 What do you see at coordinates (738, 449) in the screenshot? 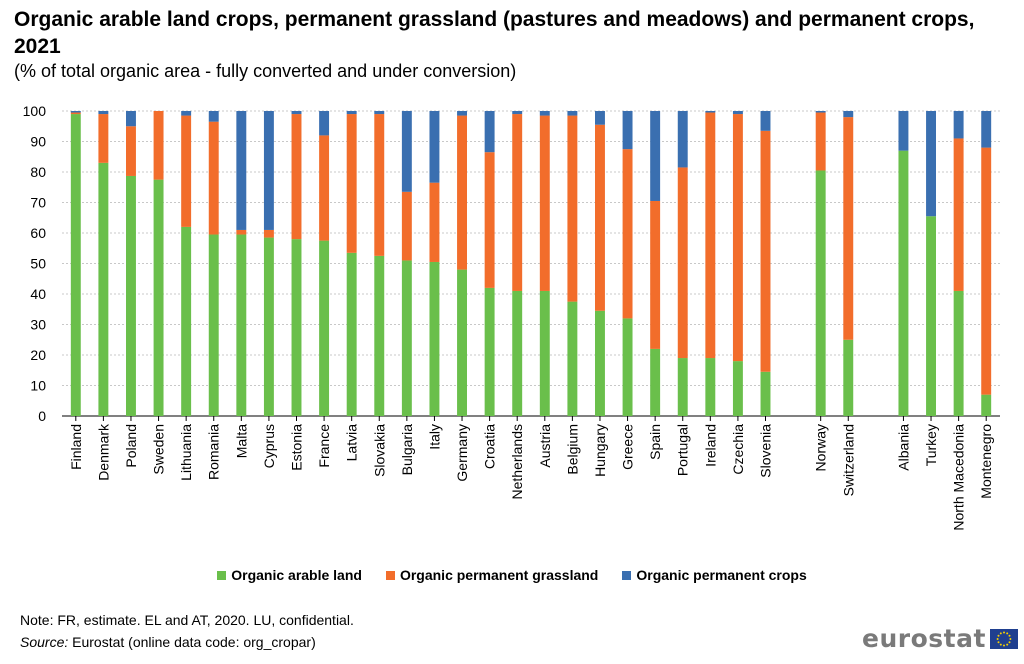
I see `x-tick-label-czechia: Czechia` at bounding box center [738, 449].